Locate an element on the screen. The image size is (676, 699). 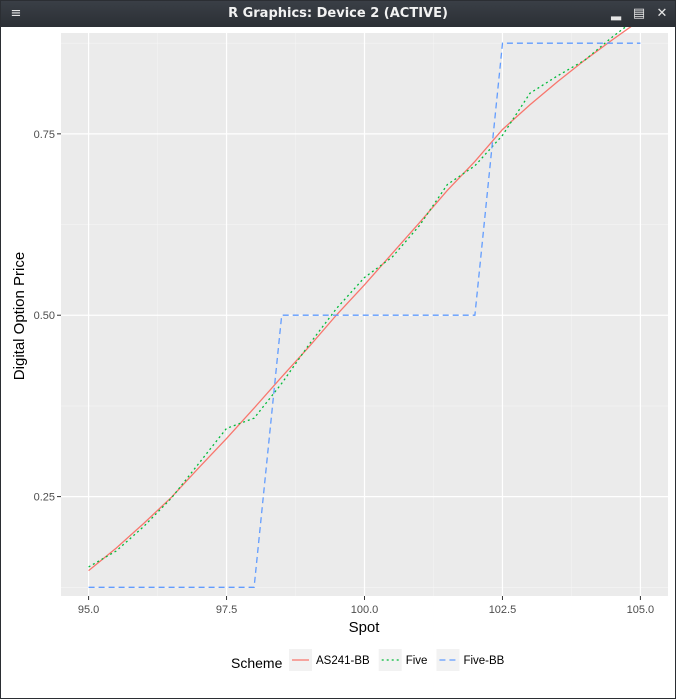
x-tick-label: 105.0 is located at coordinates (641, 610).